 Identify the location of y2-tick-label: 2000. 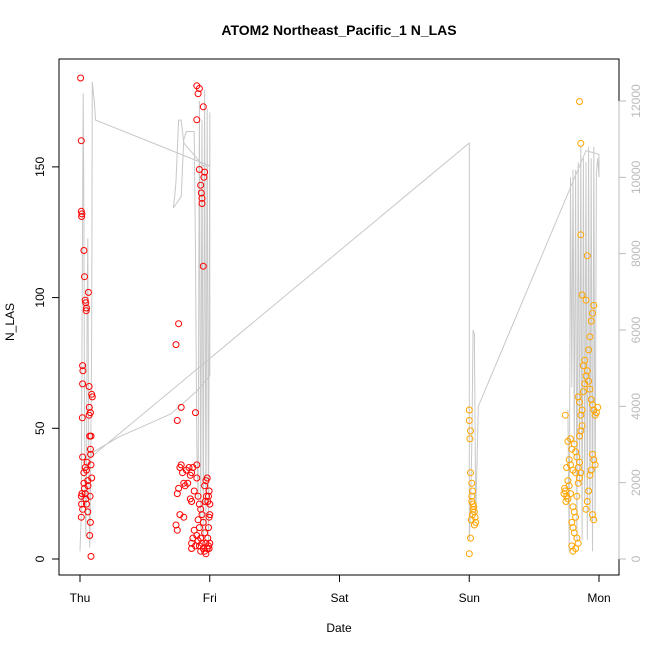
(636, 482).